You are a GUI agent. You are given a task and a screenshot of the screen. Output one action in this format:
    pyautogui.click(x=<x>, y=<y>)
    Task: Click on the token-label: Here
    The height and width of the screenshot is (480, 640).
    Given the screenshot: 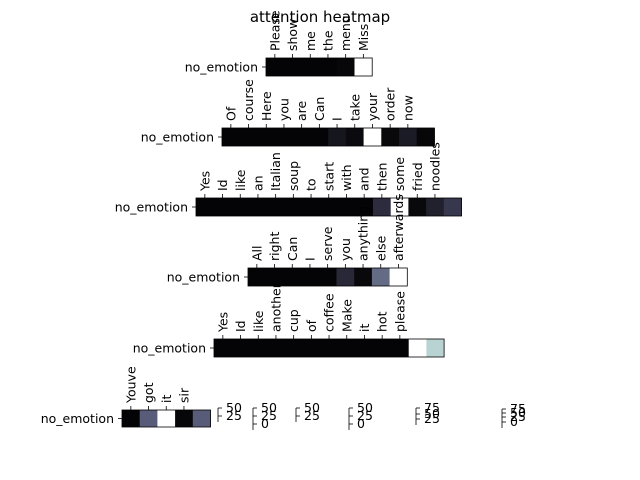 What is the action you would take?
    pyautogui.click(x=266, y=106)
    